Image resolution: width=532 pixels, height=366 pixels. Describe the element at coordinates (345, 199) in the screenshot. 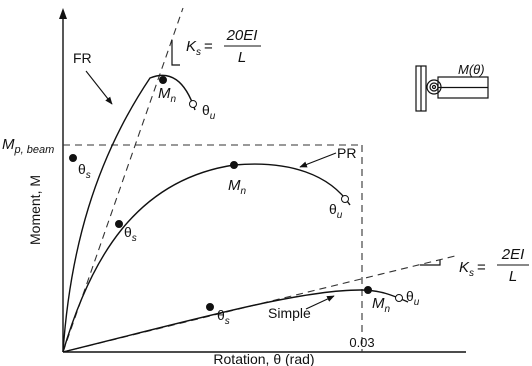

I see `pr-theta-u-marker` at that location.